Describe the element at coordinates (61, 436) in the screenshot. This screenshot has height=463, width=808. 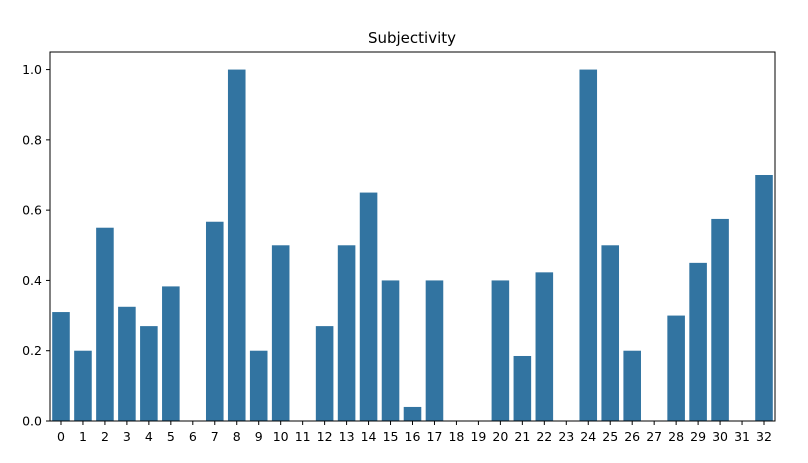
I see `x-tick-label: 0` at that location.